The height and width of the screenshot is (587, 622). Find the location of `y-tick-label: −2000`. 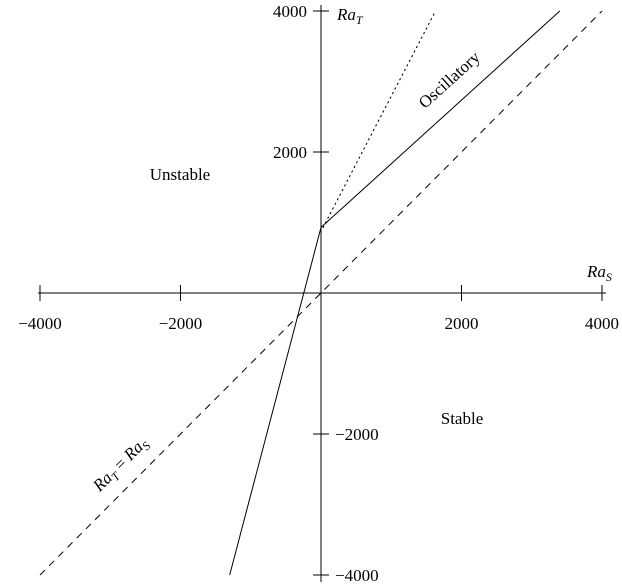

y-tick-label: −2000 is located at coordinates (357, 434).